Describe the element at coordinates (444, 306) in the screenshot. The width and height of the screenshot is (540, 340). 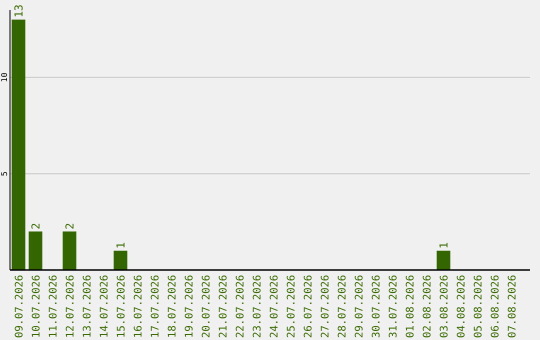
I see `x-tick-label: 03.08.2026` at that location.